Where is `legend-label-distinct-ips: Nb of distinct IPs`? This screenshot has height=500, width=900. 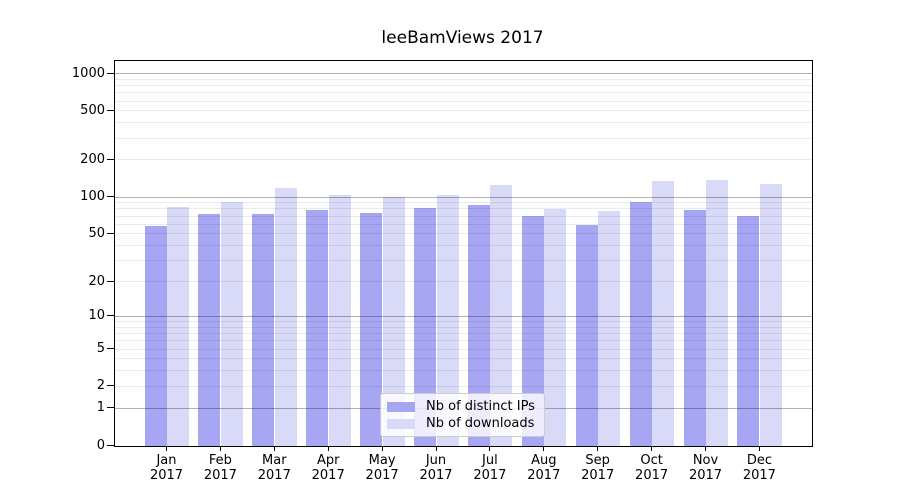
legend-label-distinct-ips: Nb of distinct IPs is located at coordinates (480, 406).